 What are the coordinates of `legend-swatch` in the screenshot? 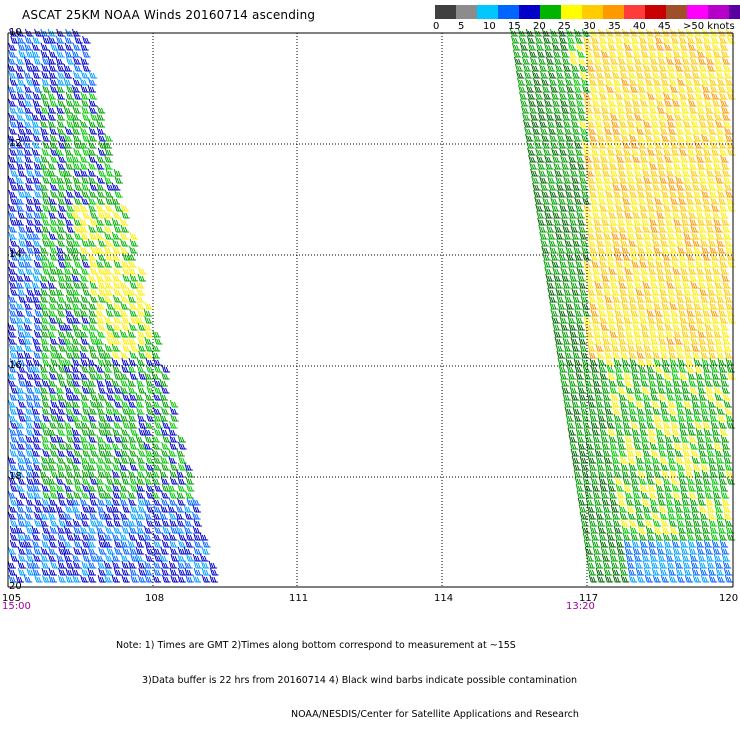 It's located at (697, 12).